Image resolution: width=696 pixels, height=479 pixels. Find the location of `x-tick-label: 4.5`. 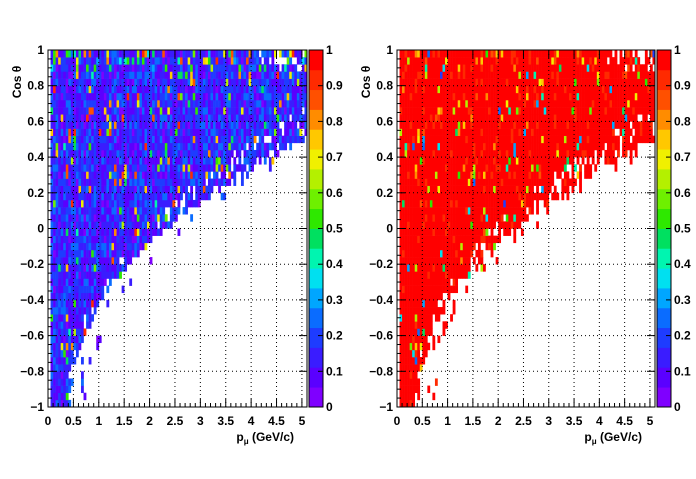

x-tick-label: 4.5 is located at coordinates (276, 421).